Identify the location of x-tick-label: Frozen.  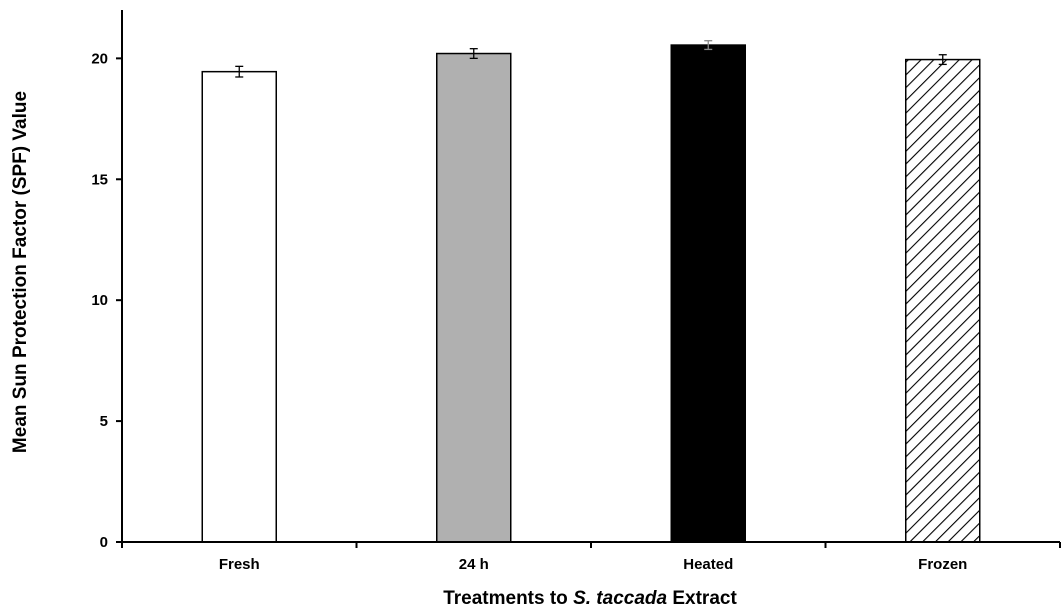
(942, 564).